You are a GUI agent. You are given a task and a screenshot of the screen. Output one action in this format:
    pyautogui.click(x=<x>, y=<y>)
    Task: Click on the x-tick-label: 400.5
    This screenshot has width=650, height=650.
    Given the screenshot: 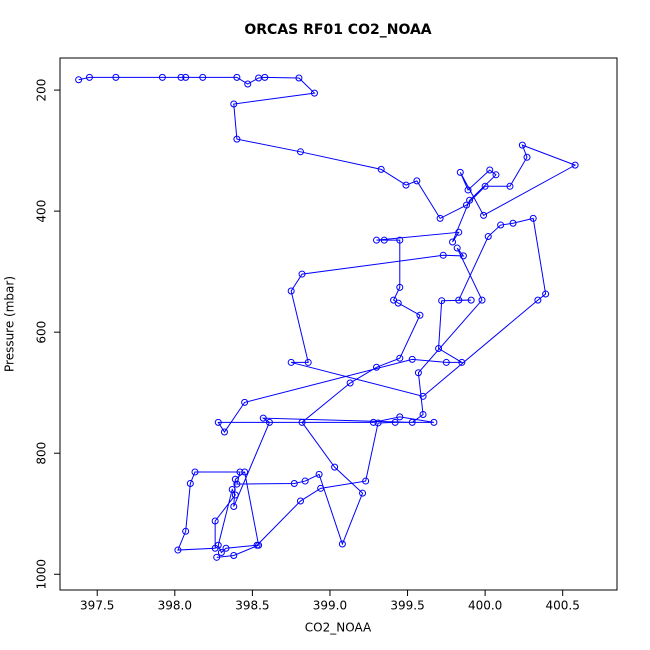 What is the action you would take?
    pyautogui.click(x=563, y=606)
    